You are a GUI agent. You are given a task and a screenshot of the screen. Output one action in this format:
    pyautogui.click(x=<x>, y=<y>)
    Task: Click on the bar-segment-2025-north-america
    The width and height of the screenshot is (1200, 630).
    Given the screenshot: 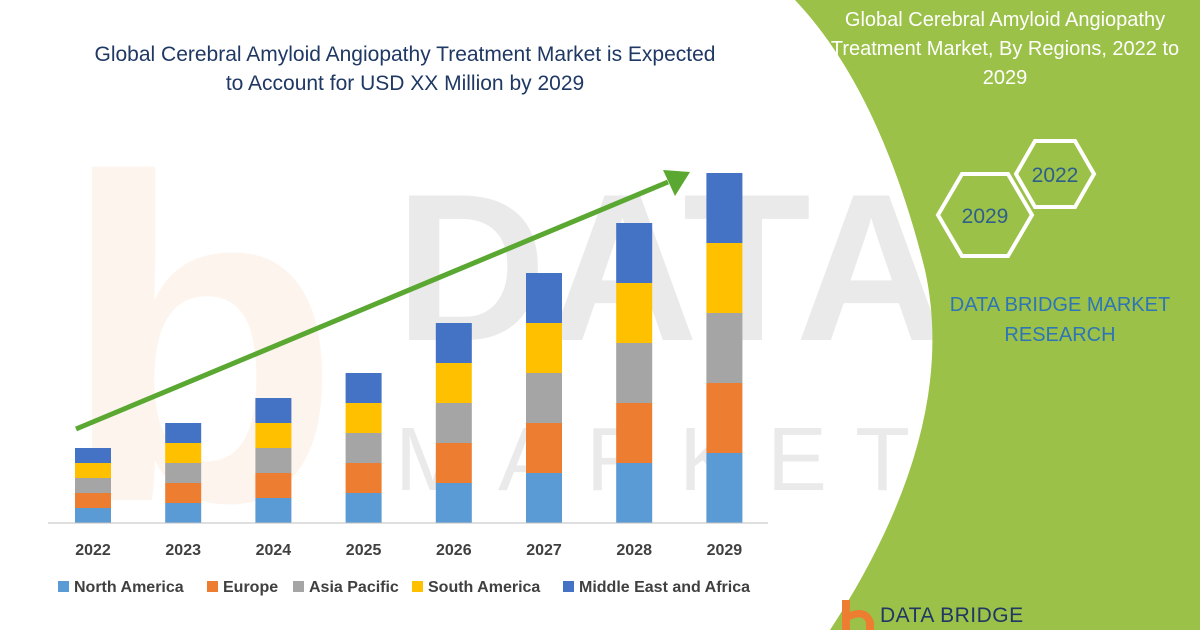 What is the action you would take?
    pyautogui.click(x=363, y=508)
    